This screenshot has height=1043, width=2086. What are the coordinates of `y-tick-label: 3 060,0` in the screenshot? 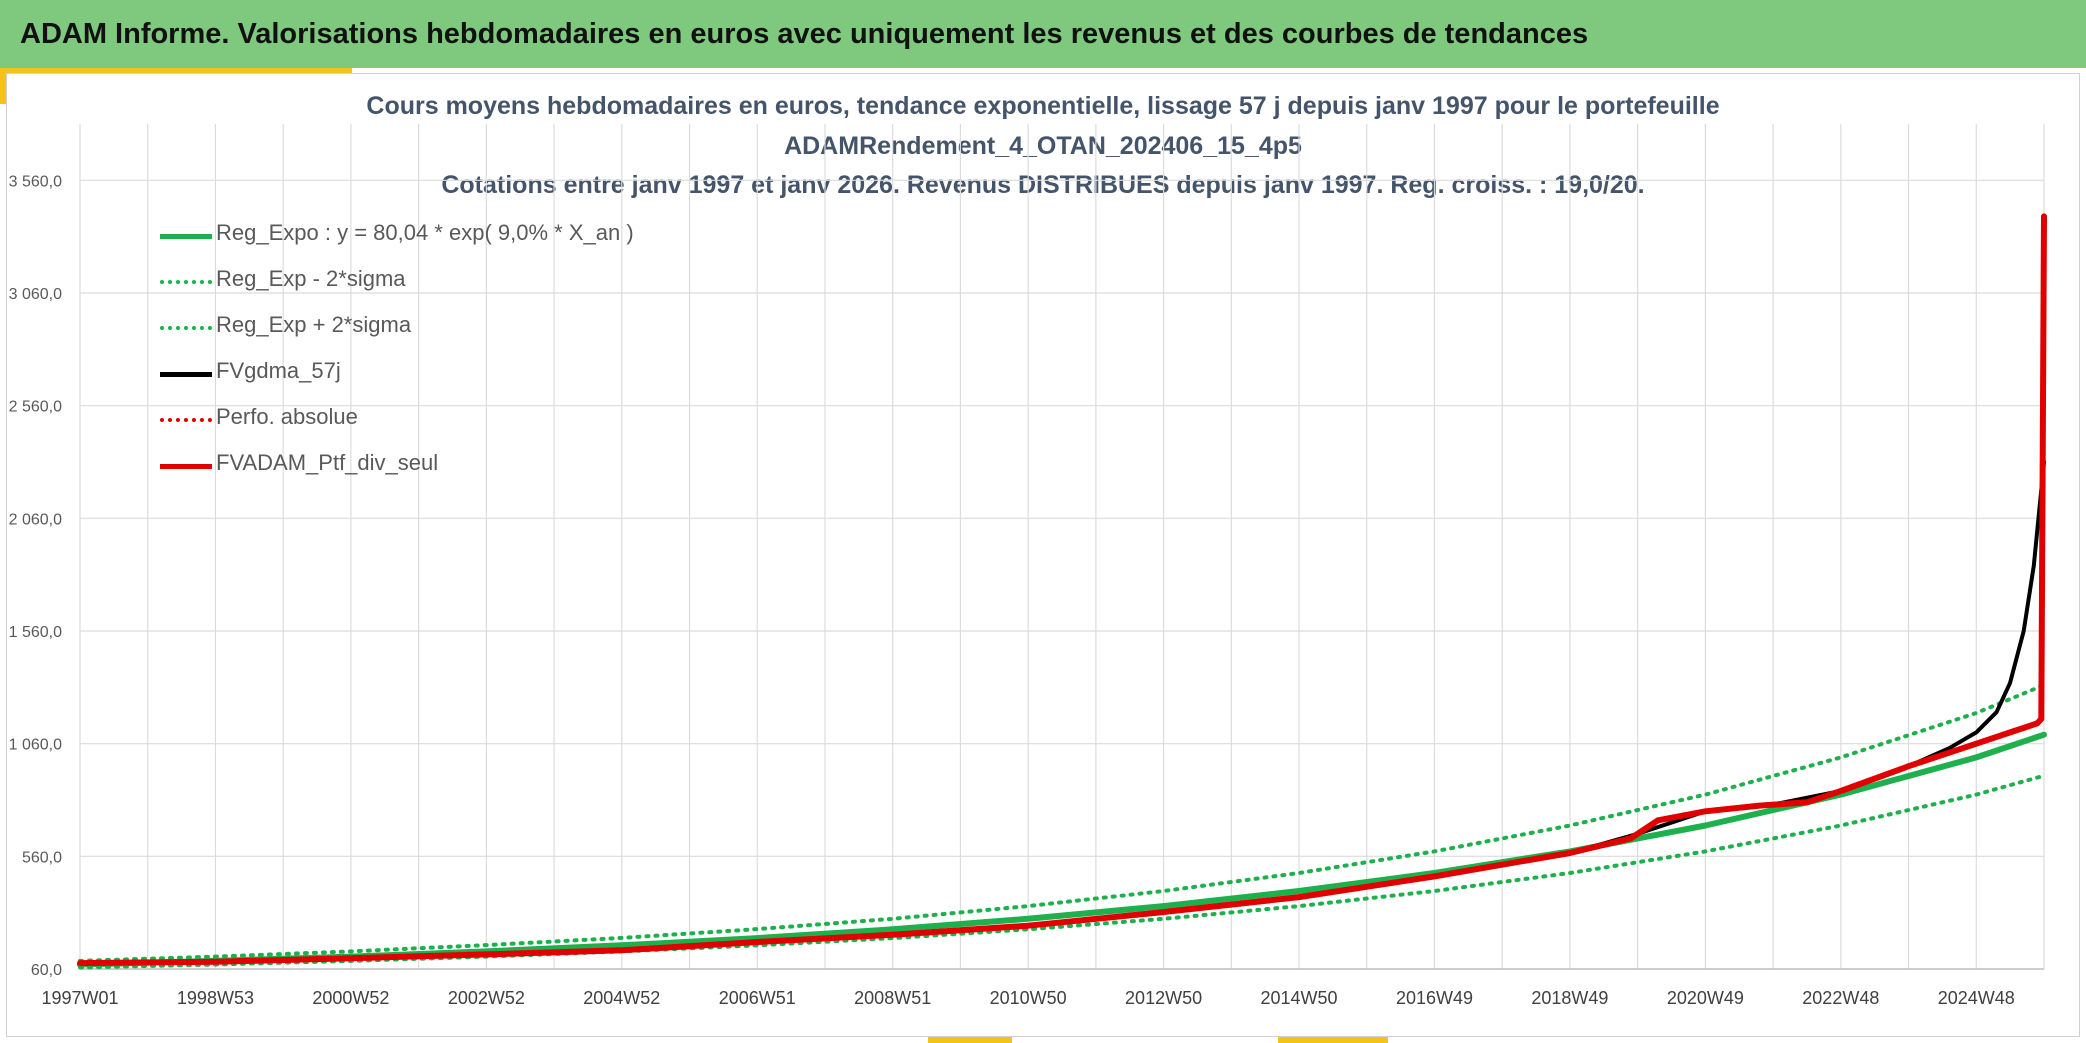 It's located at (35, 294).